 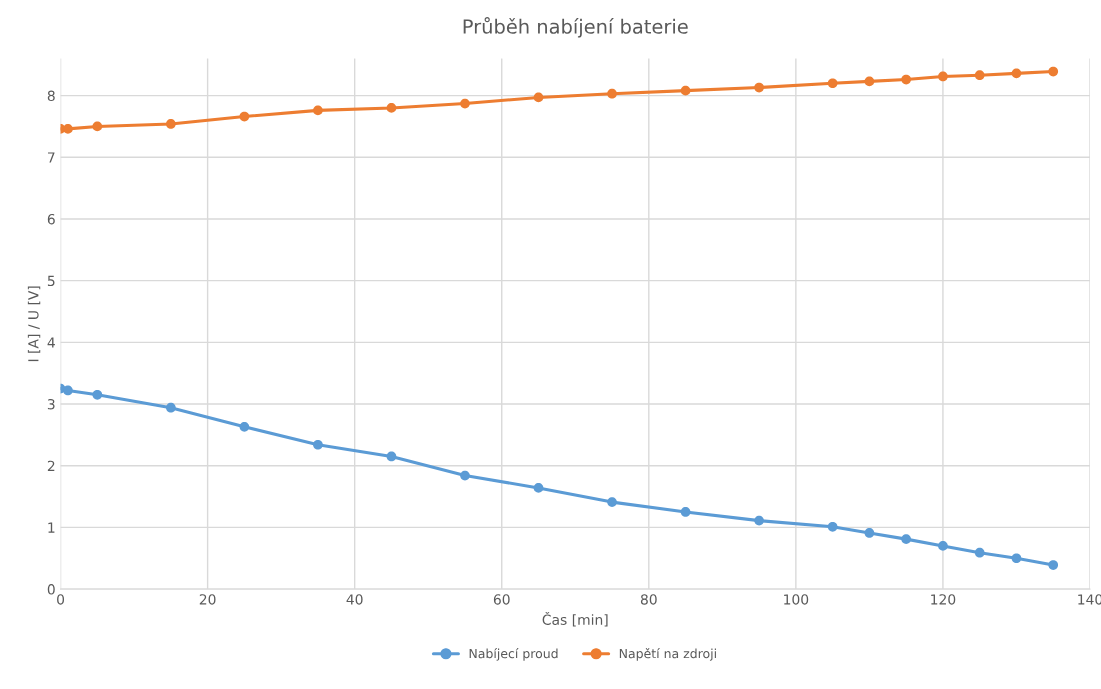 I want to click on y-tick-label: 8, so click(x=51, y=96).